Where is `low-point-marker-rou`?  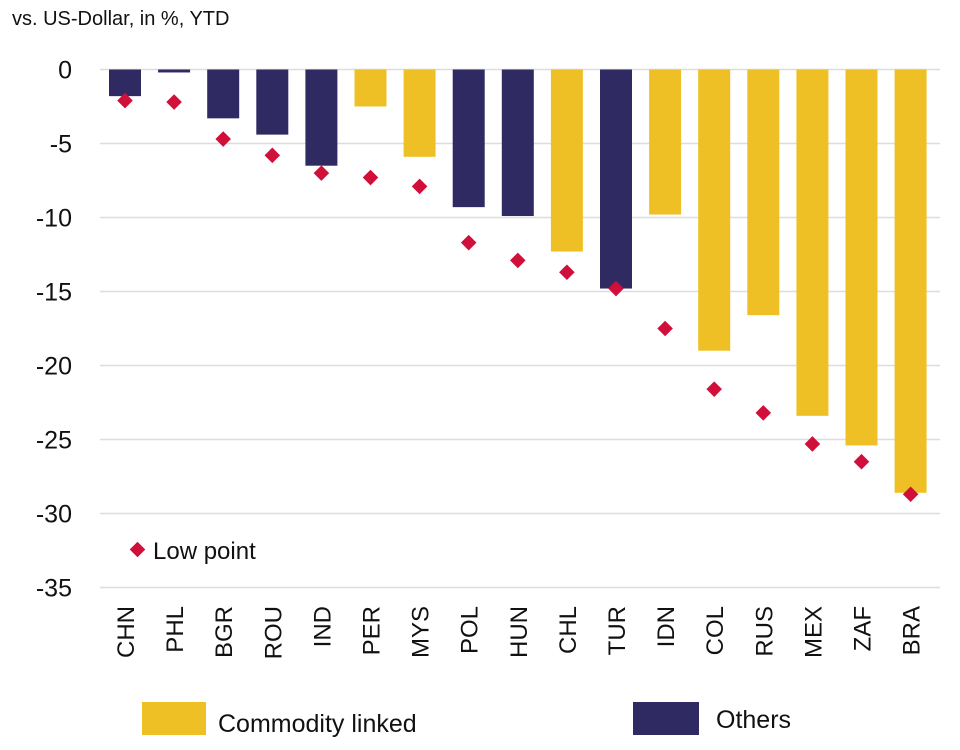 low-point-marker-rou is located at coordinates (272, 155).